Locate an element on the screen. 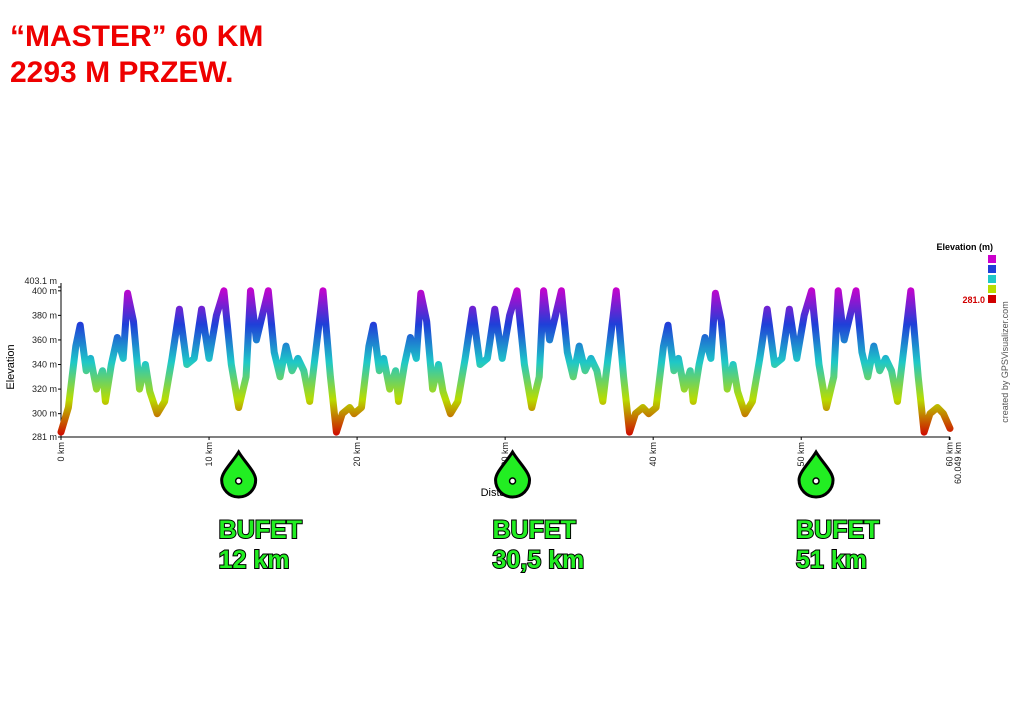 The image size is (1024, 723). x-tick-label: 60 km is located at coordinates (949, 454).